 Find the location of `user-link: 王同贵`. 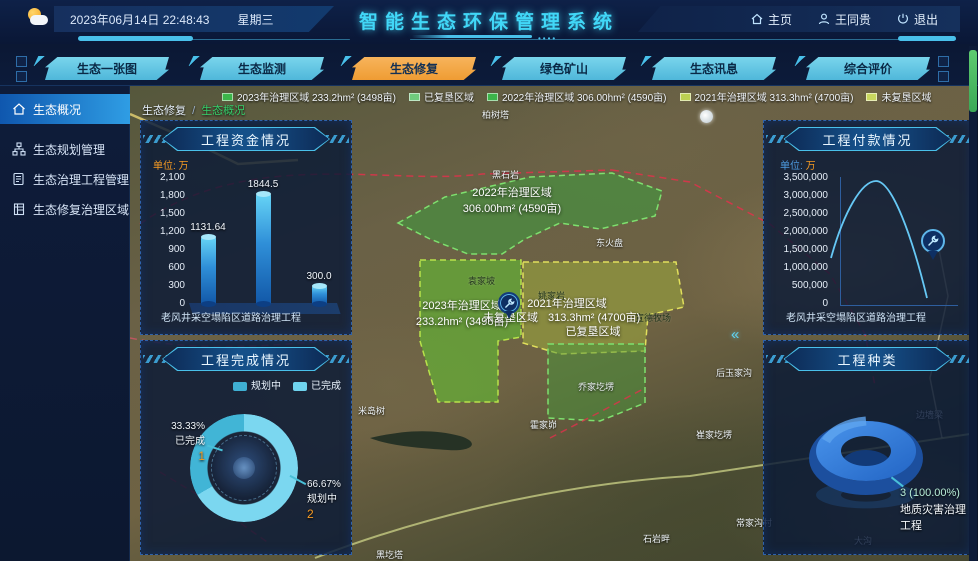

user-link: 王同贵 is located at coordinates (844, 19).